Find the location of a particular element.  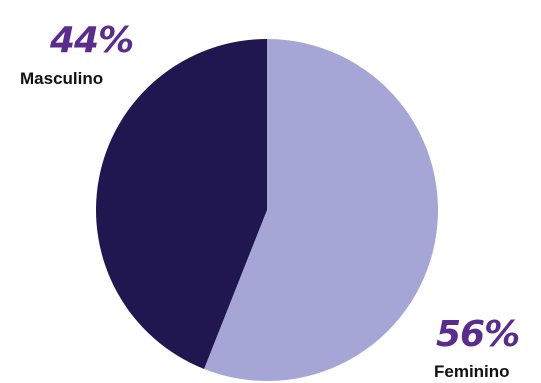

masculino-category-label: Masculino is located at coordinates (61, 78).